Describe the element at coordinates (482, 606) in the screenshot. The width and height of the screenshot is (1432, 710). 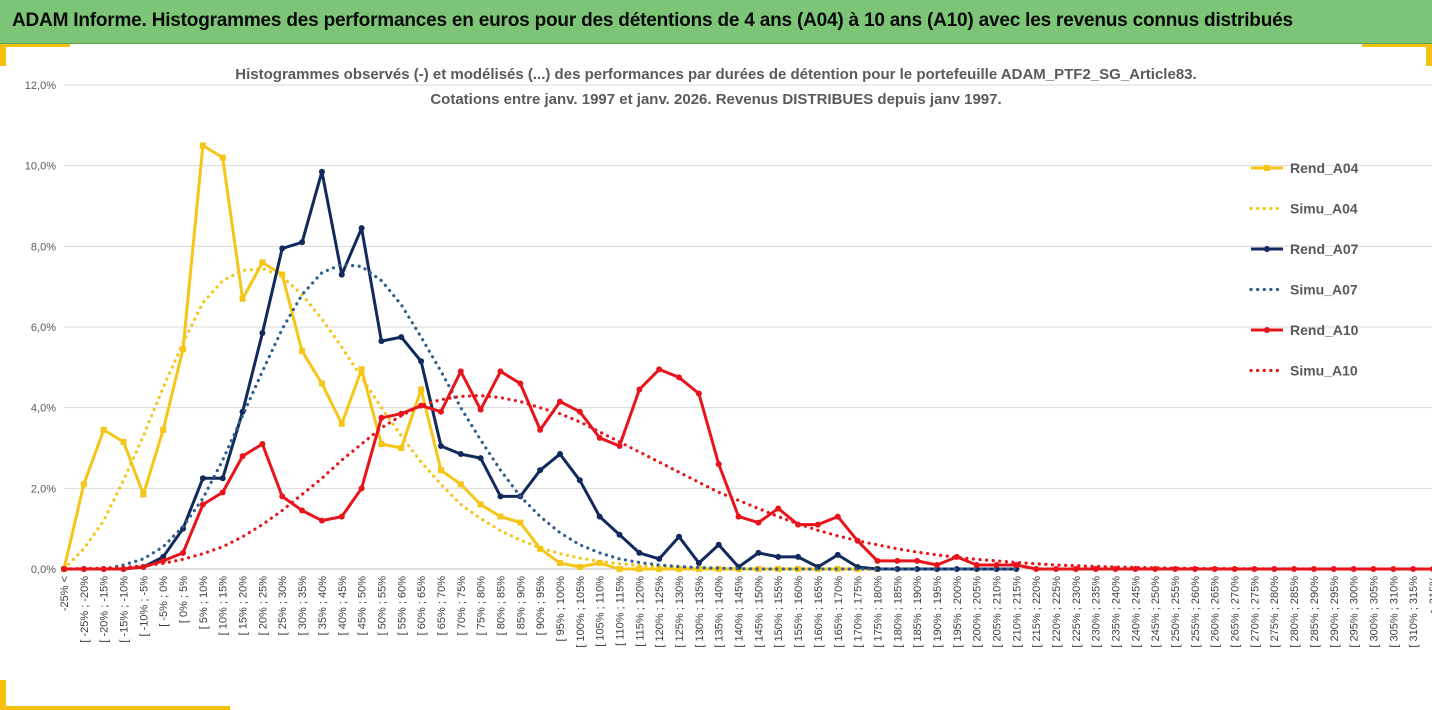
I see `x-tick-label: [ 75% ; 80%` at that location.